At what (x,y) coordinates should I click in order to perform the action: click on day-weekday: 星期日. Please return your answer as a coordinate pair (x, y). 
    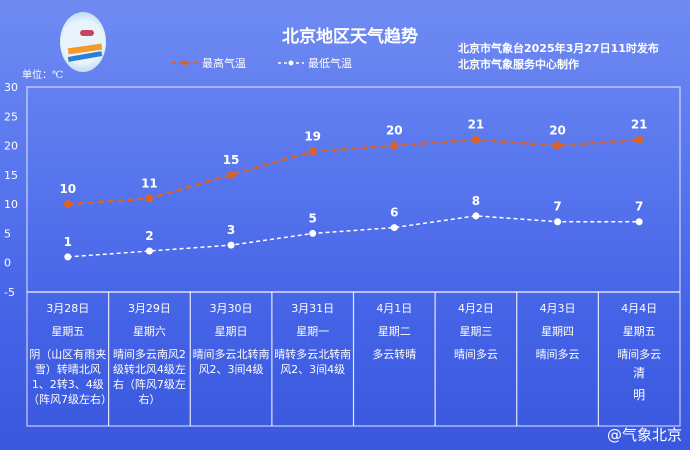
    Looking at the image, I should click on (231, 331).